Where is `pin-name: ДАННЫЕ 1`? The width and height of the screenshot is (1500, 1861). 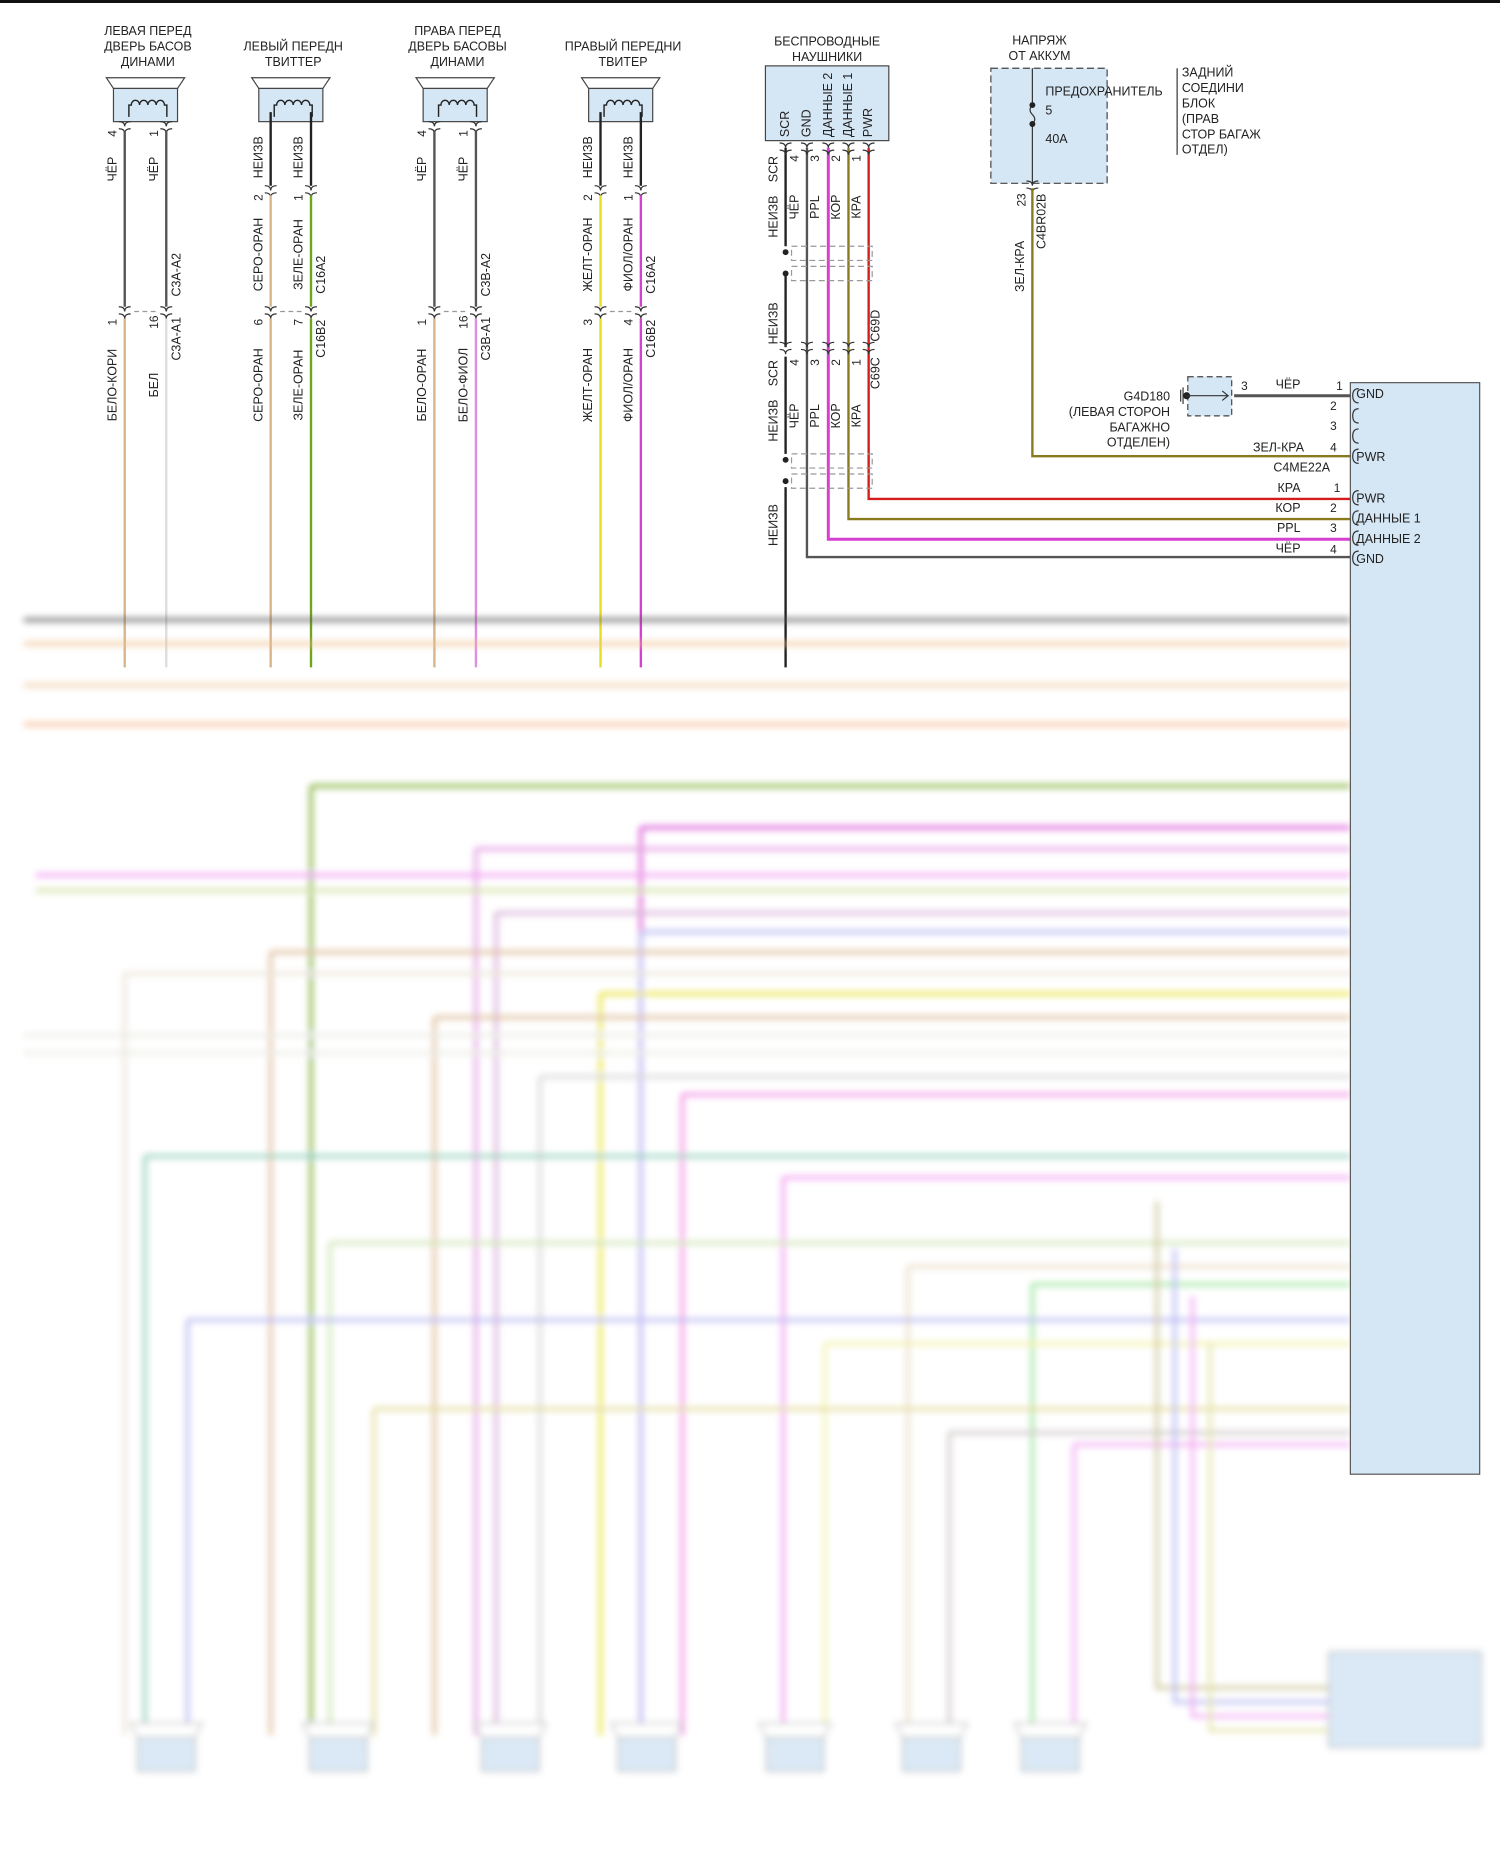
pin-name: ДАННЫЕ 1 is located at coordinates (848, 105).